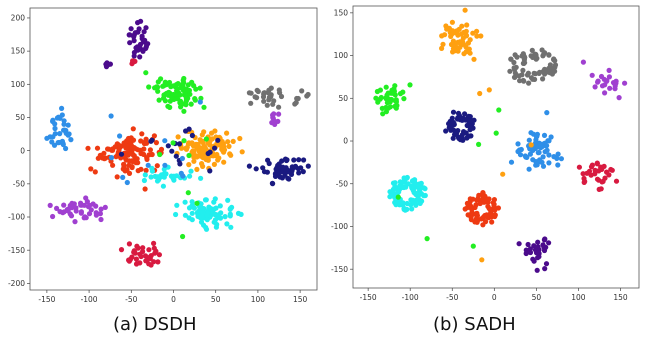 This screenshot has height=340, width=649. I want to click on xtick-label-a-50: 50, so click(216, 299).